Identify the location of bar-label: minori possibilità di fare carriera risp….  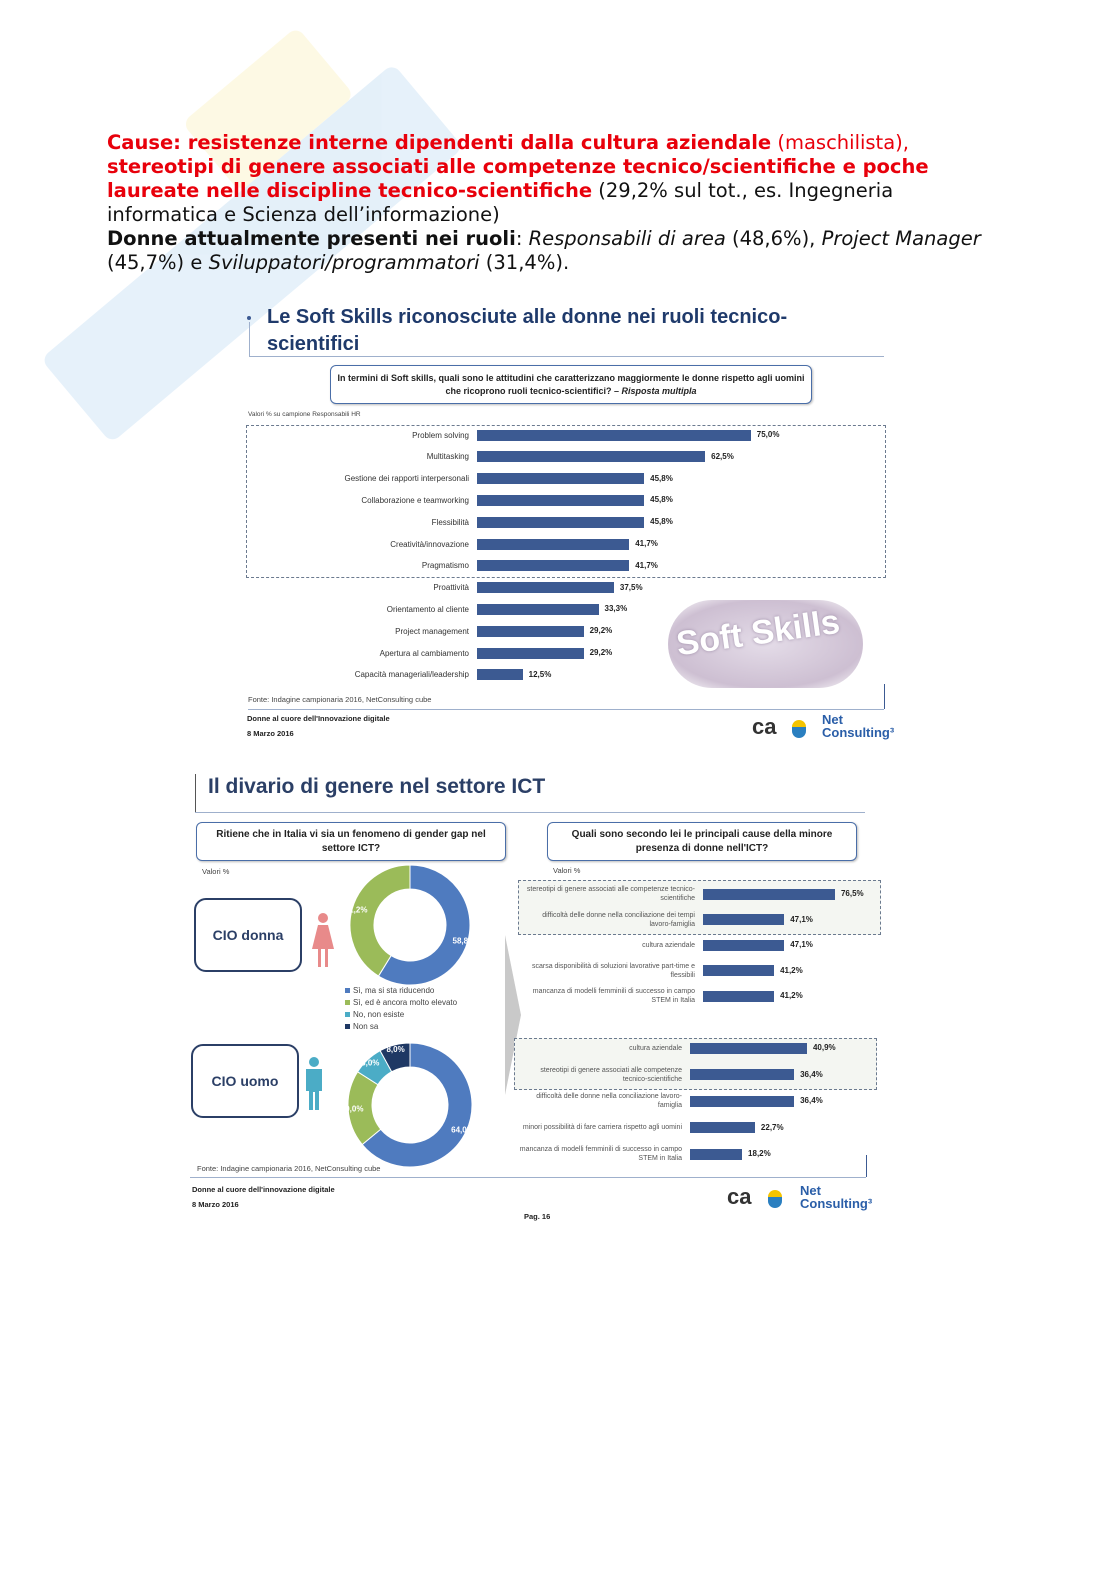
(602, 1127).